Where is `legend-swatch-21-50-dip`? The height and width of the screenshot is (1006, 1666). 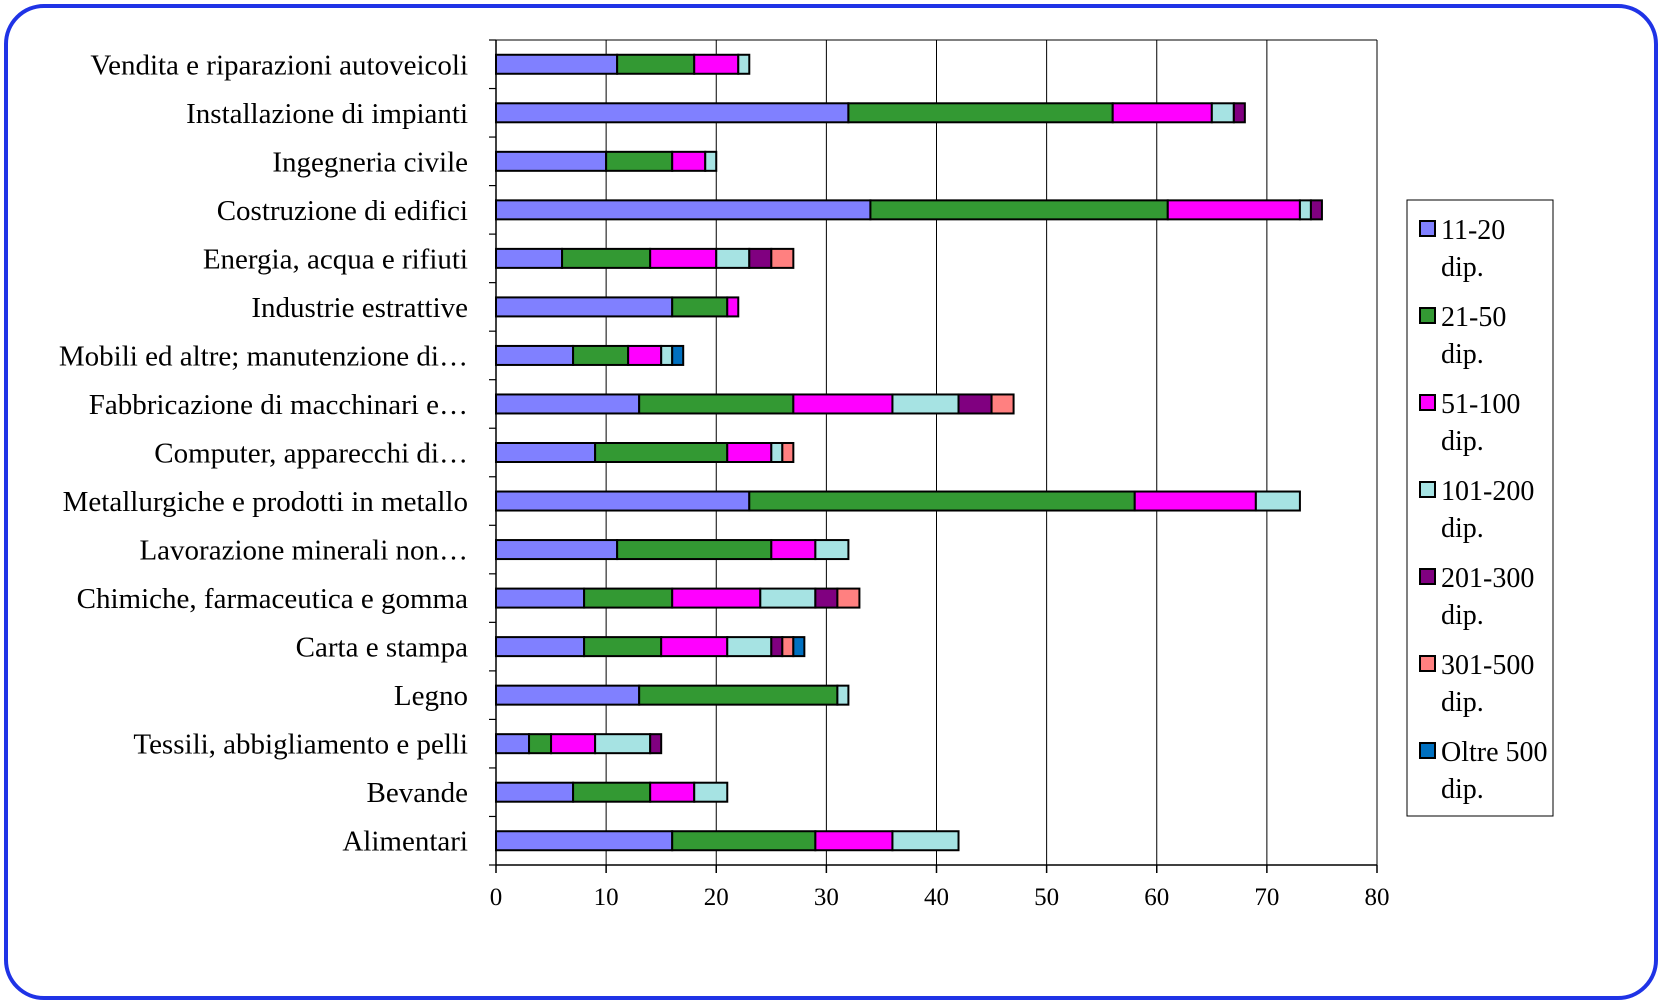
legend-swatch-21-50-dip is located at coordinates (1427, 315).